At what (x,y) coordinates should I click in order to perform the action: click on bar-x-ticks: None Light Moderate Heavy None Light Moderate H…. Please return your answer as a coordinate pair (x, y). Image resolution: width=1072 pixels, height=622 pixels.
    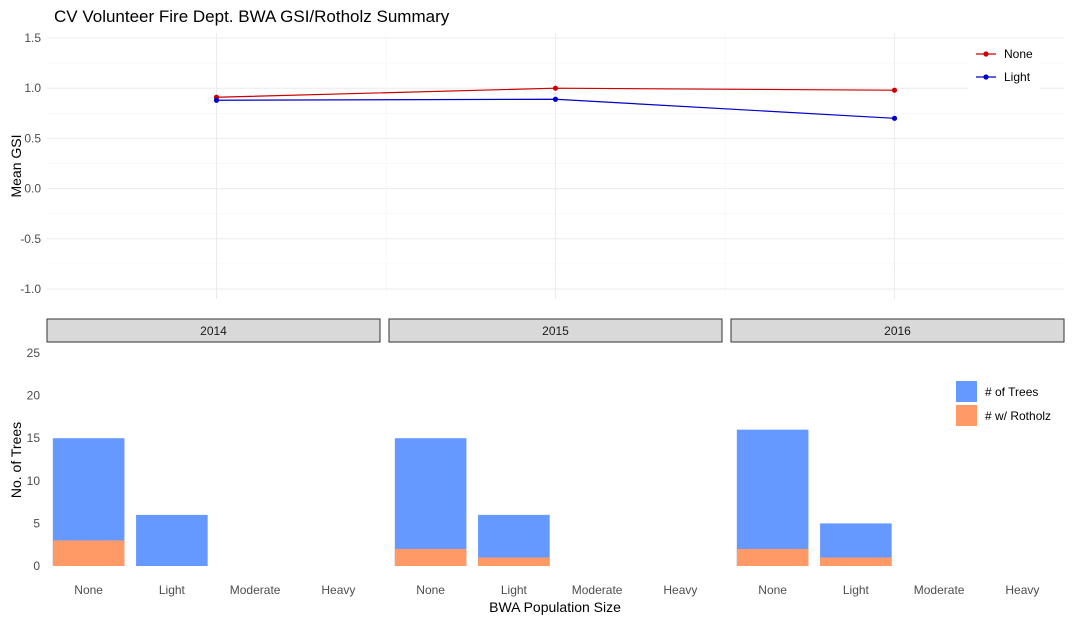
    Looking at the image, I should click on (556, 590).